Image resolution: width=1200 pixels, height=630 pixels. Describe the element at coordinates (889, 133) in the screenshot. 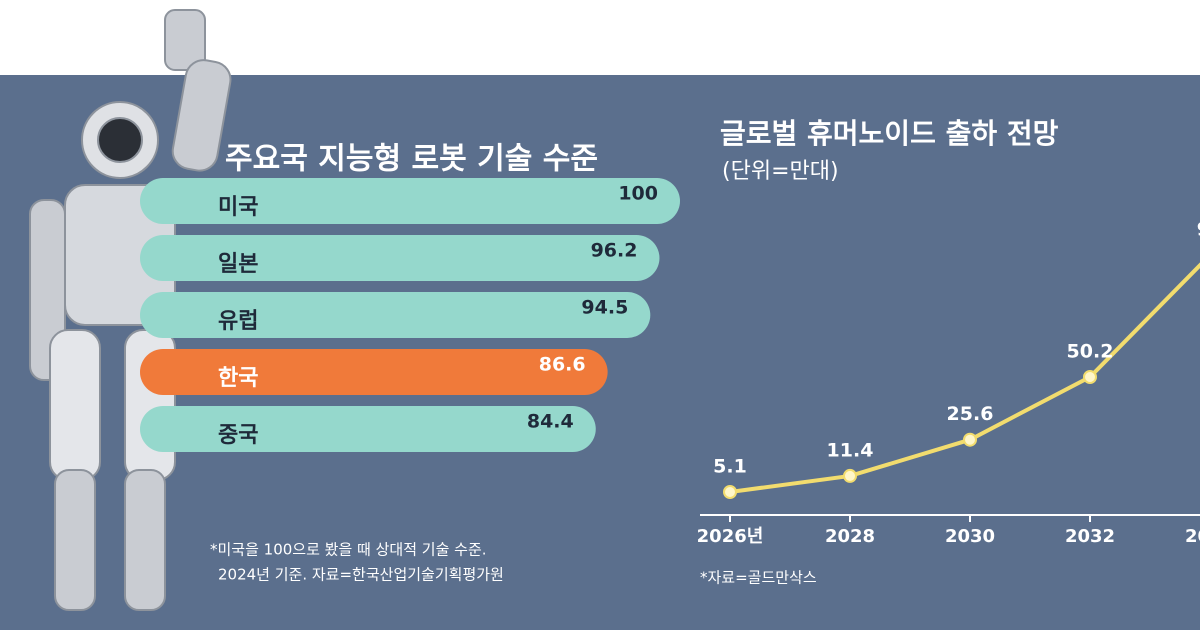

I see `line-chart-title: 글로벌 휴머노이드 출하 전망` at that location.